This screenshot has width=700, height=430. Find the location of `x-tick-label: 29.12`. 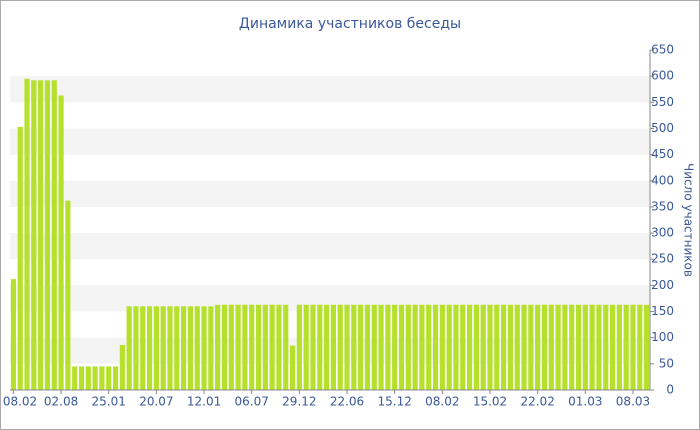

x-tick-label: 29.12 is located at coordinates (299, 402).